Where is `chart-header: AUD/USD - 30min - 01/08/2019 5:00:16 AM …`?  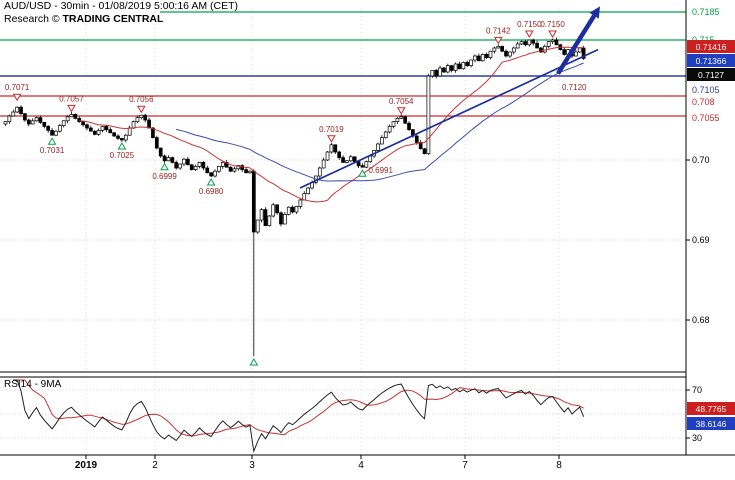 chart-header: AUD/USD - 30min - 01/08/2019 5:00:16 AM … is located at coordinates (121, 13).